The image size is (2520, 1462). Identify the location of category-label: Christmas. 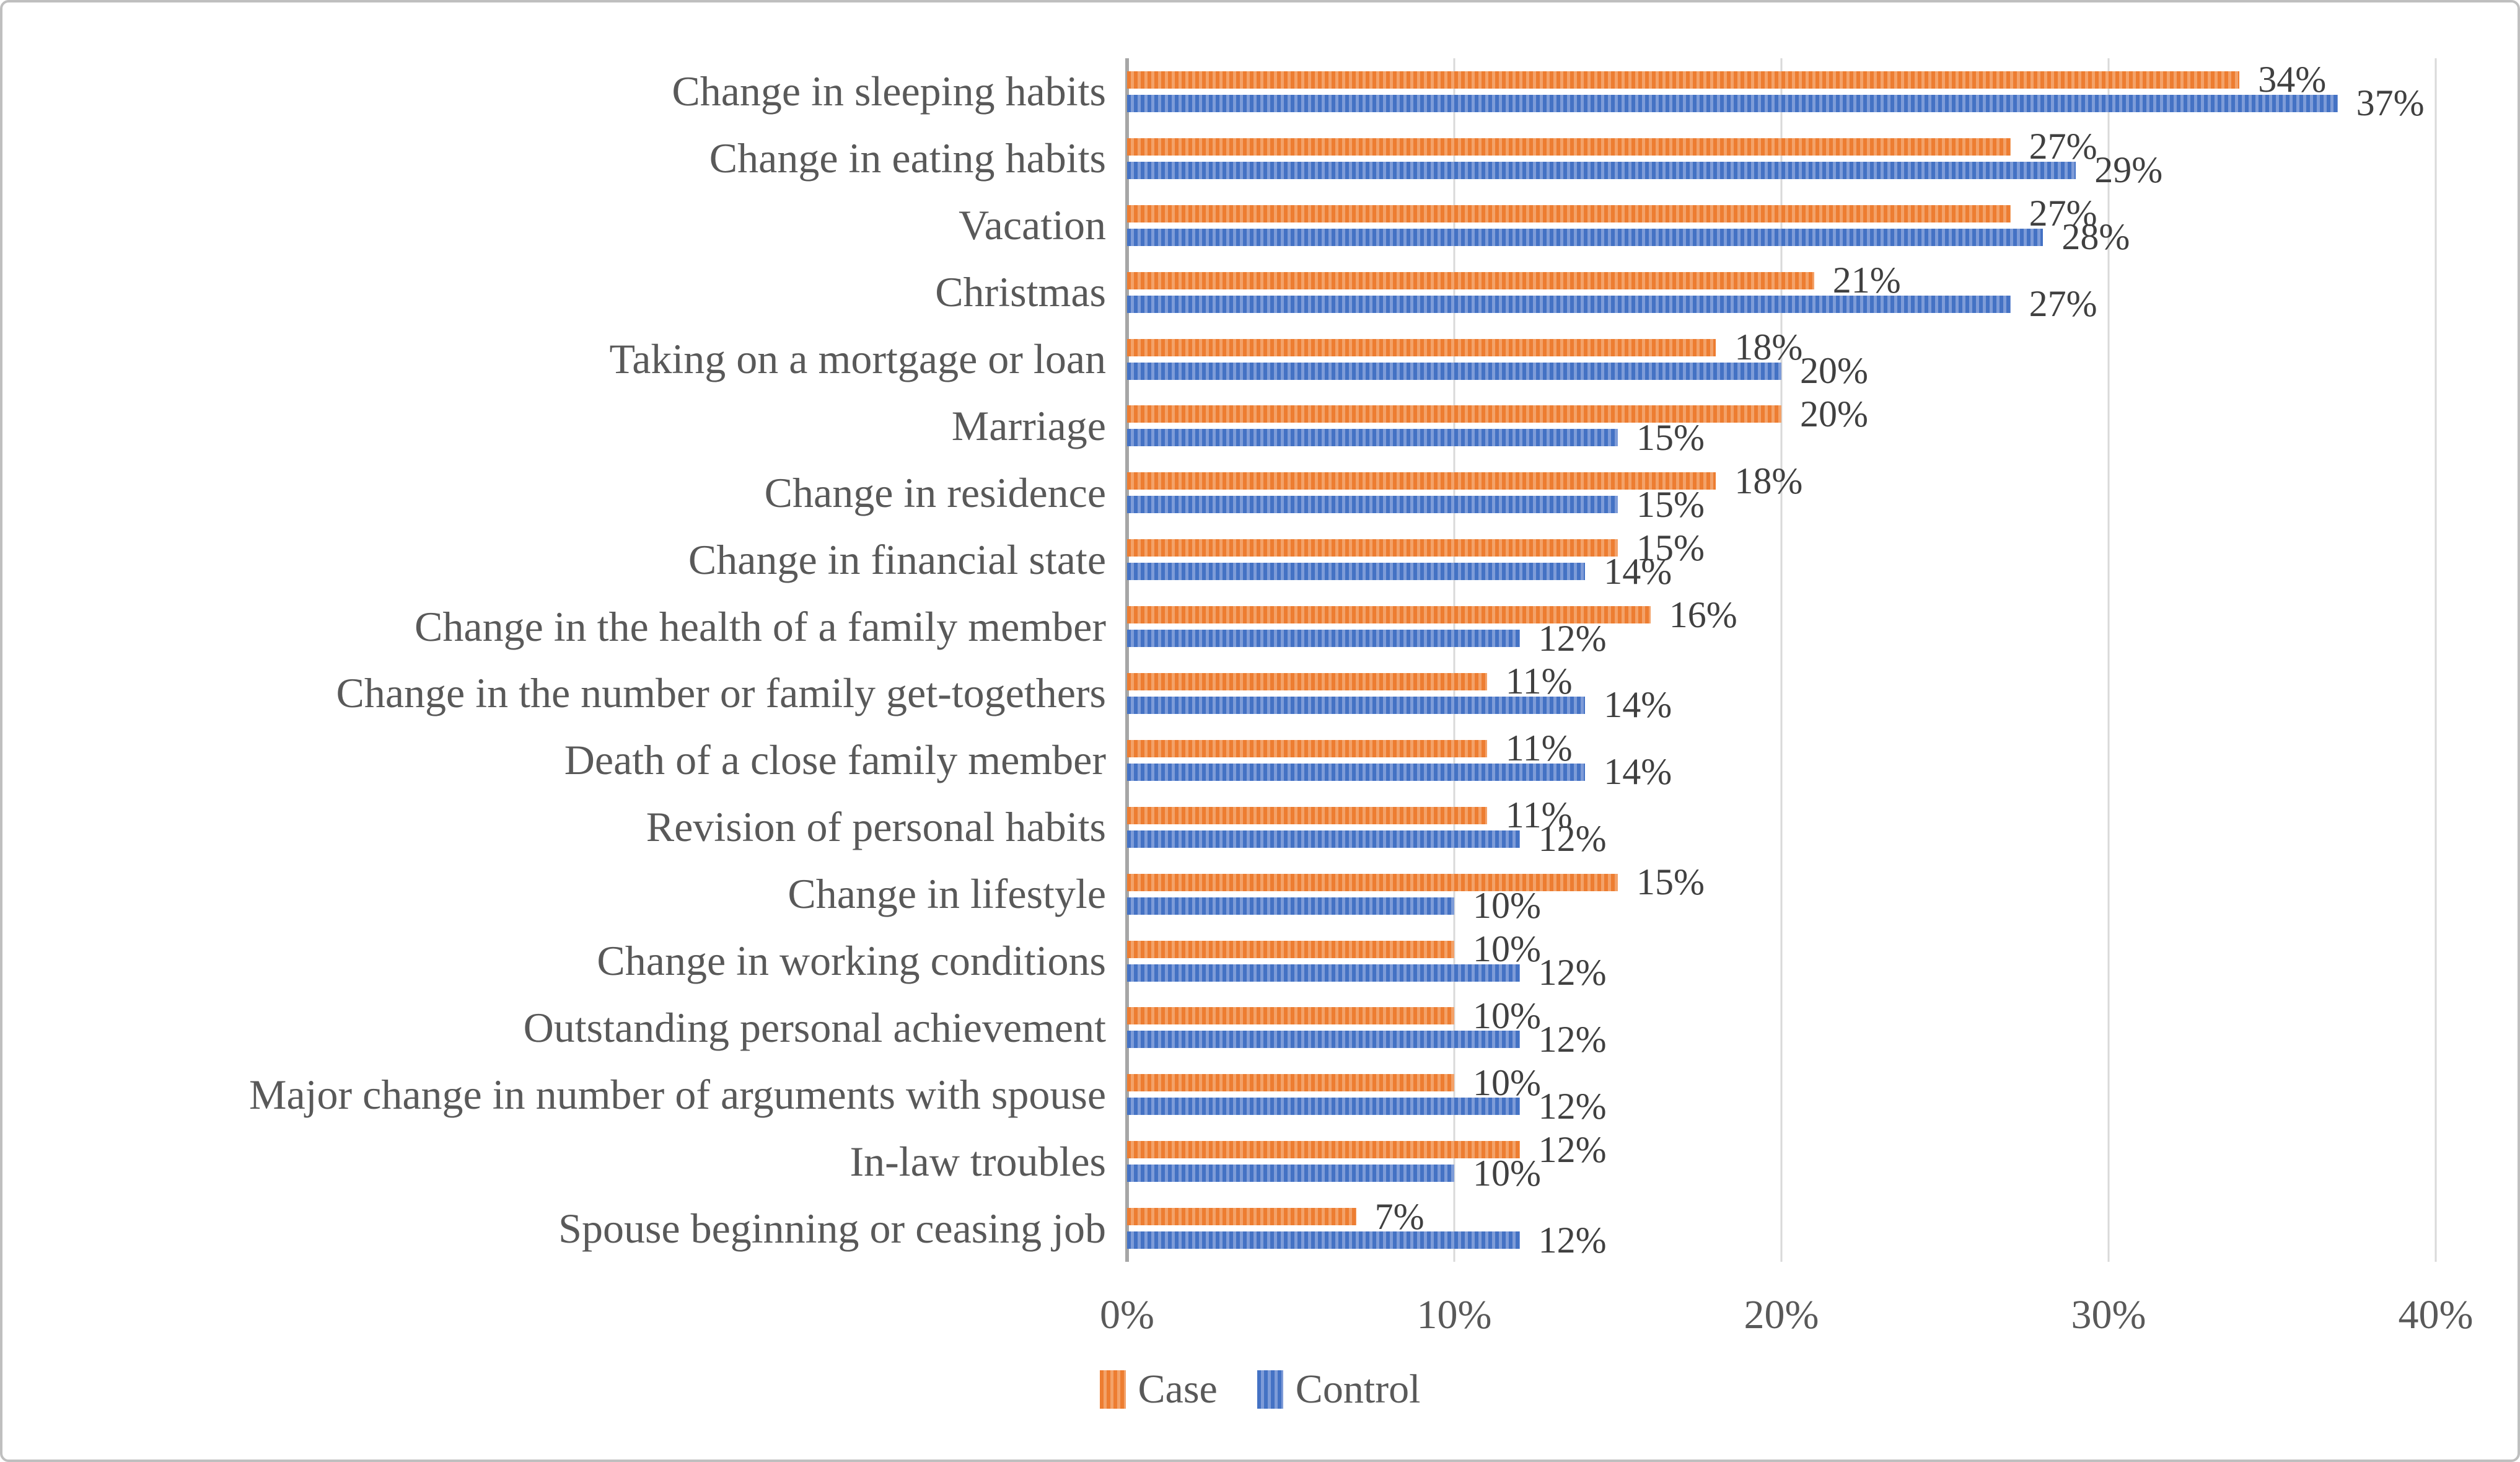
(1020, 292).